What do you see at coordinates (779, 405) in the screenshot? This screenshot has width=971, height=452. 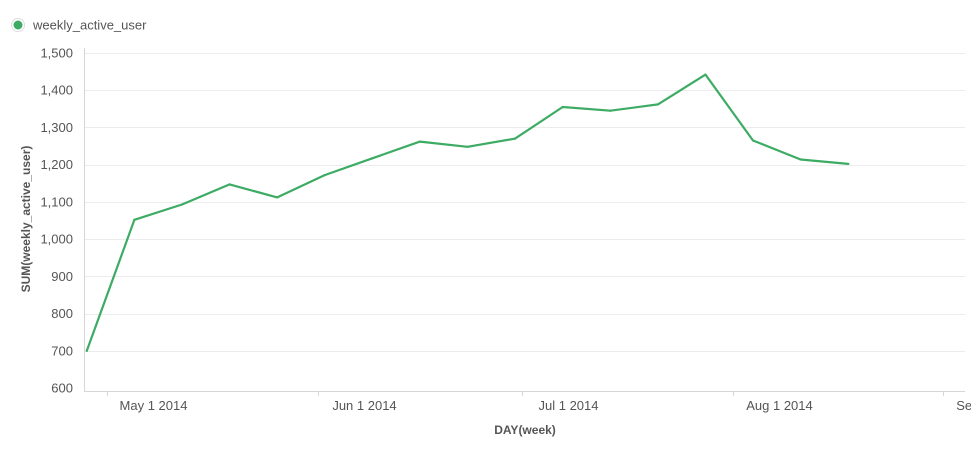 I see `x-tick-label: Aug 1 2014` at bounding box center [779, 405].